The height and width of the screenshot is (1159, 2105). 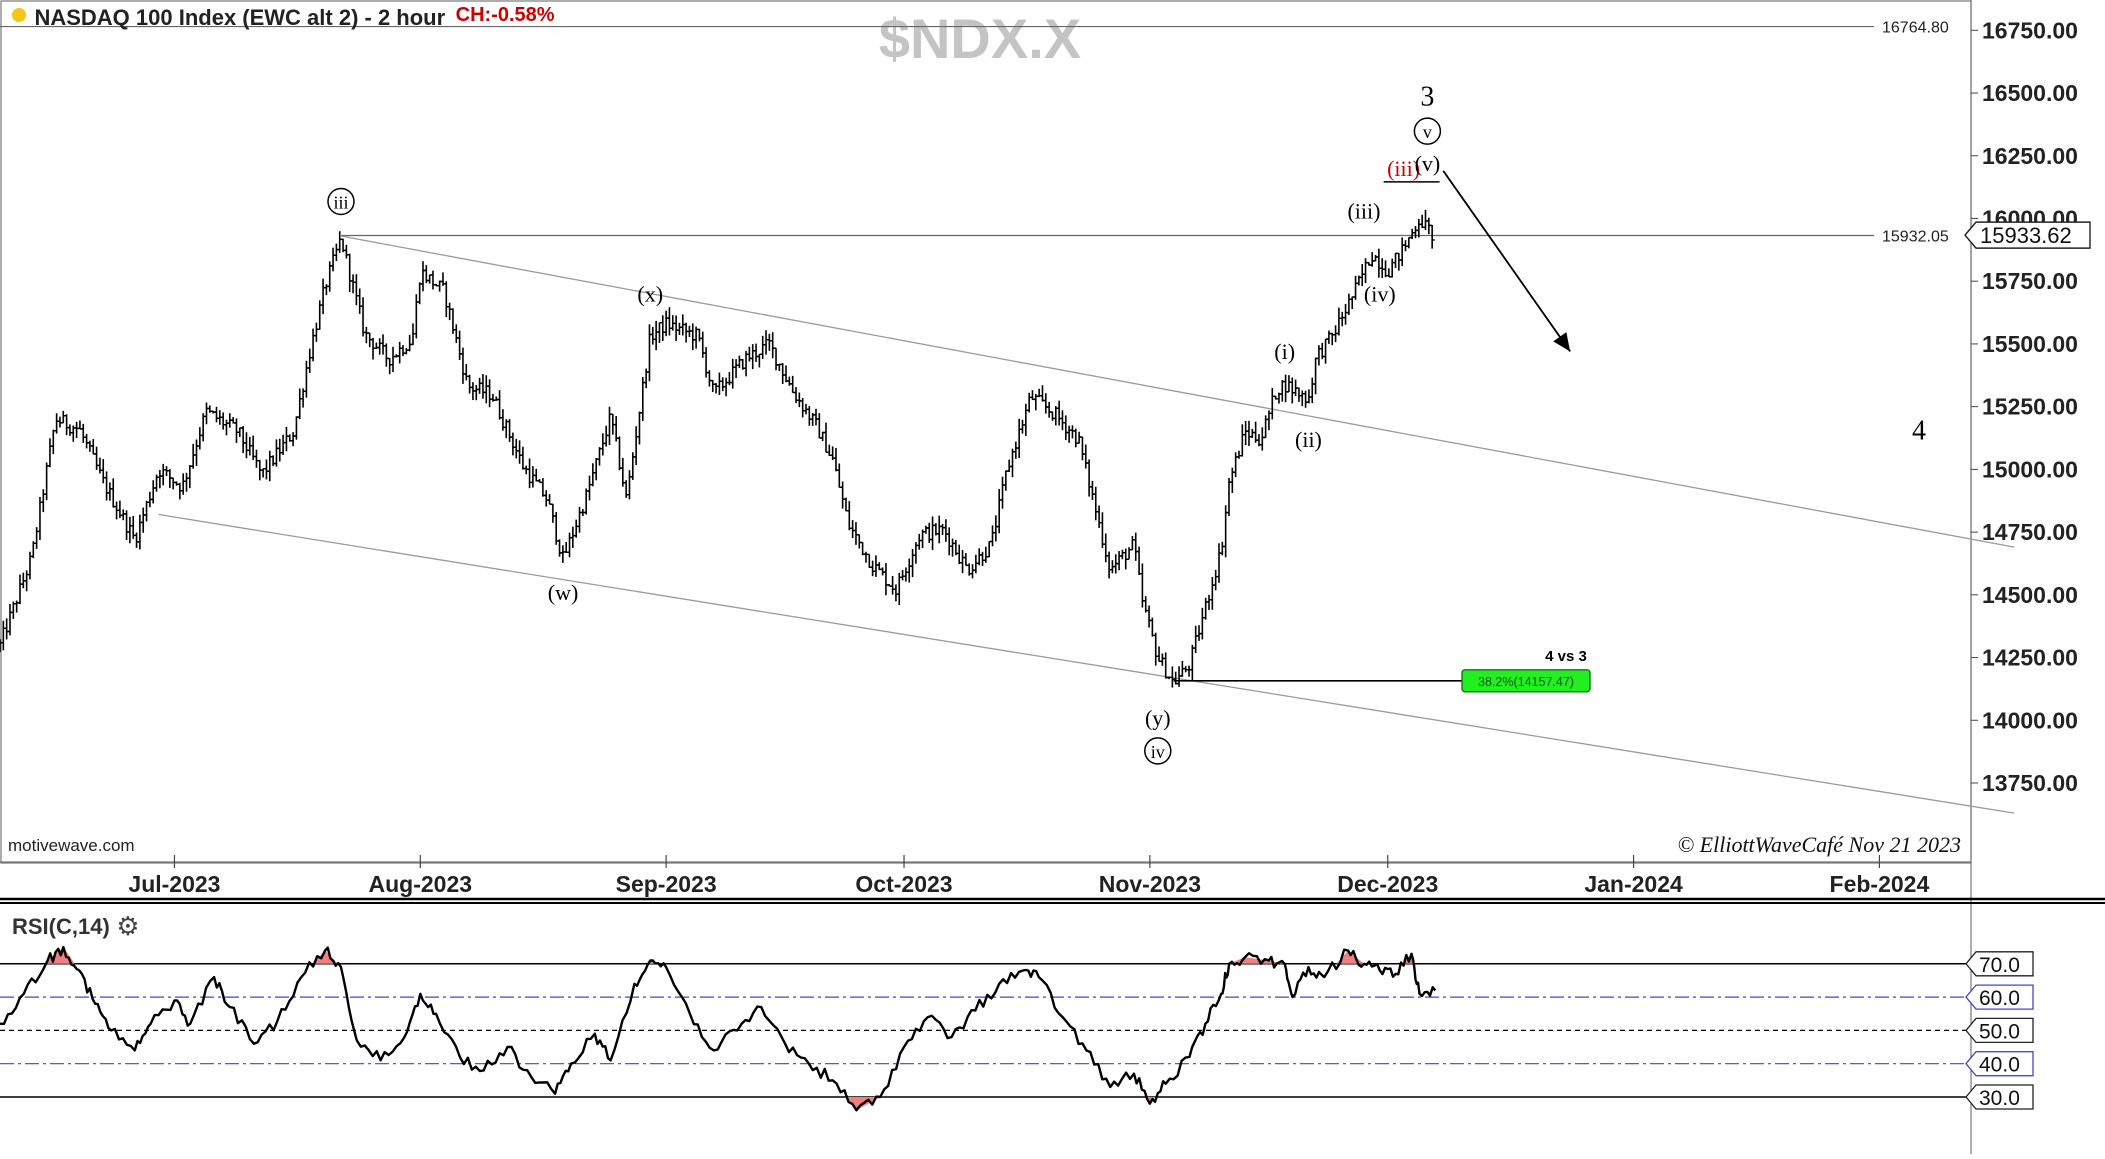 I want to click on symbol-watermark: $NDX.X, so click(x=980, y=38).